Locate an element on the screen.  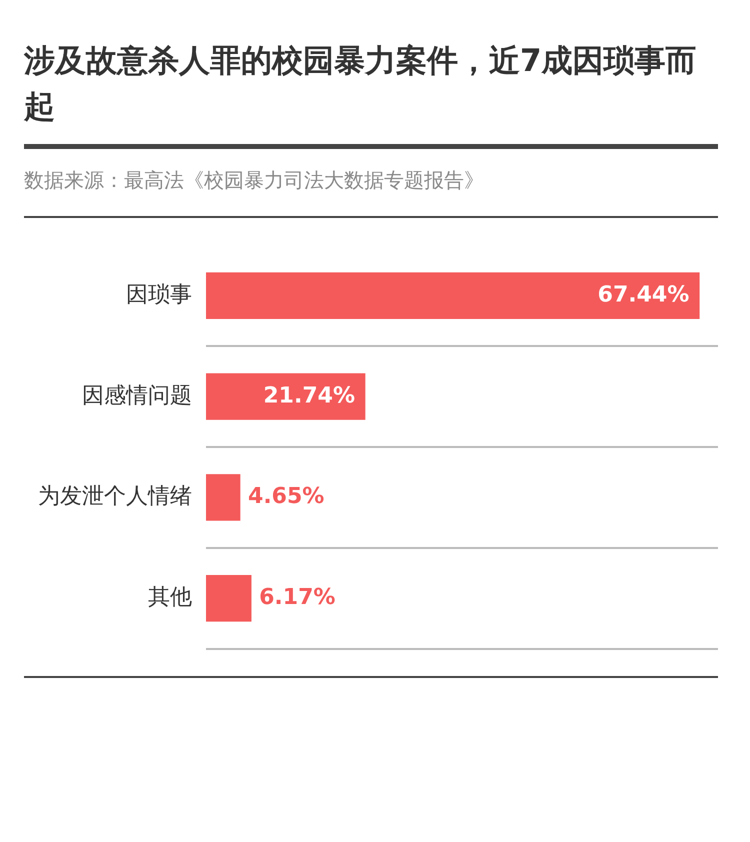
y-tick-label: 因感情问题 is located at coordinates (137, 395).